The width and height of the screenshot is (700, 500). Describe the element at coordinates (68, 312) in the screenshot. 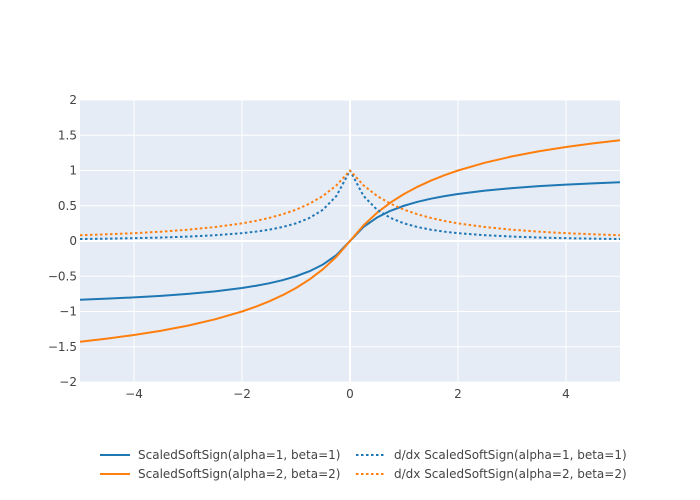

I see `y-tick-label: −1` at that location.